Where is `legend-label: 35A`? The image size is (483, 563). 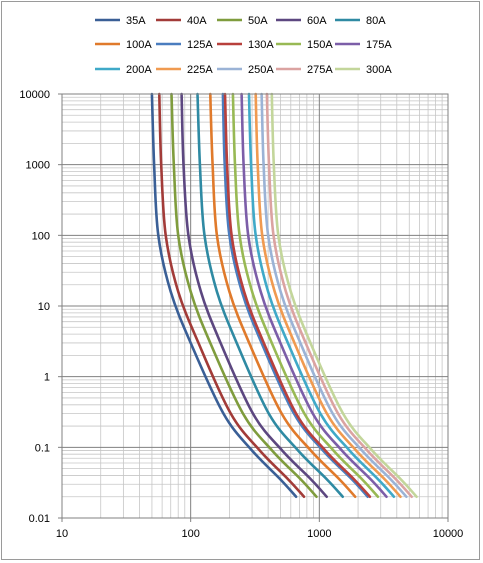 legend-label: 35A is located at coordinates (136, 21).